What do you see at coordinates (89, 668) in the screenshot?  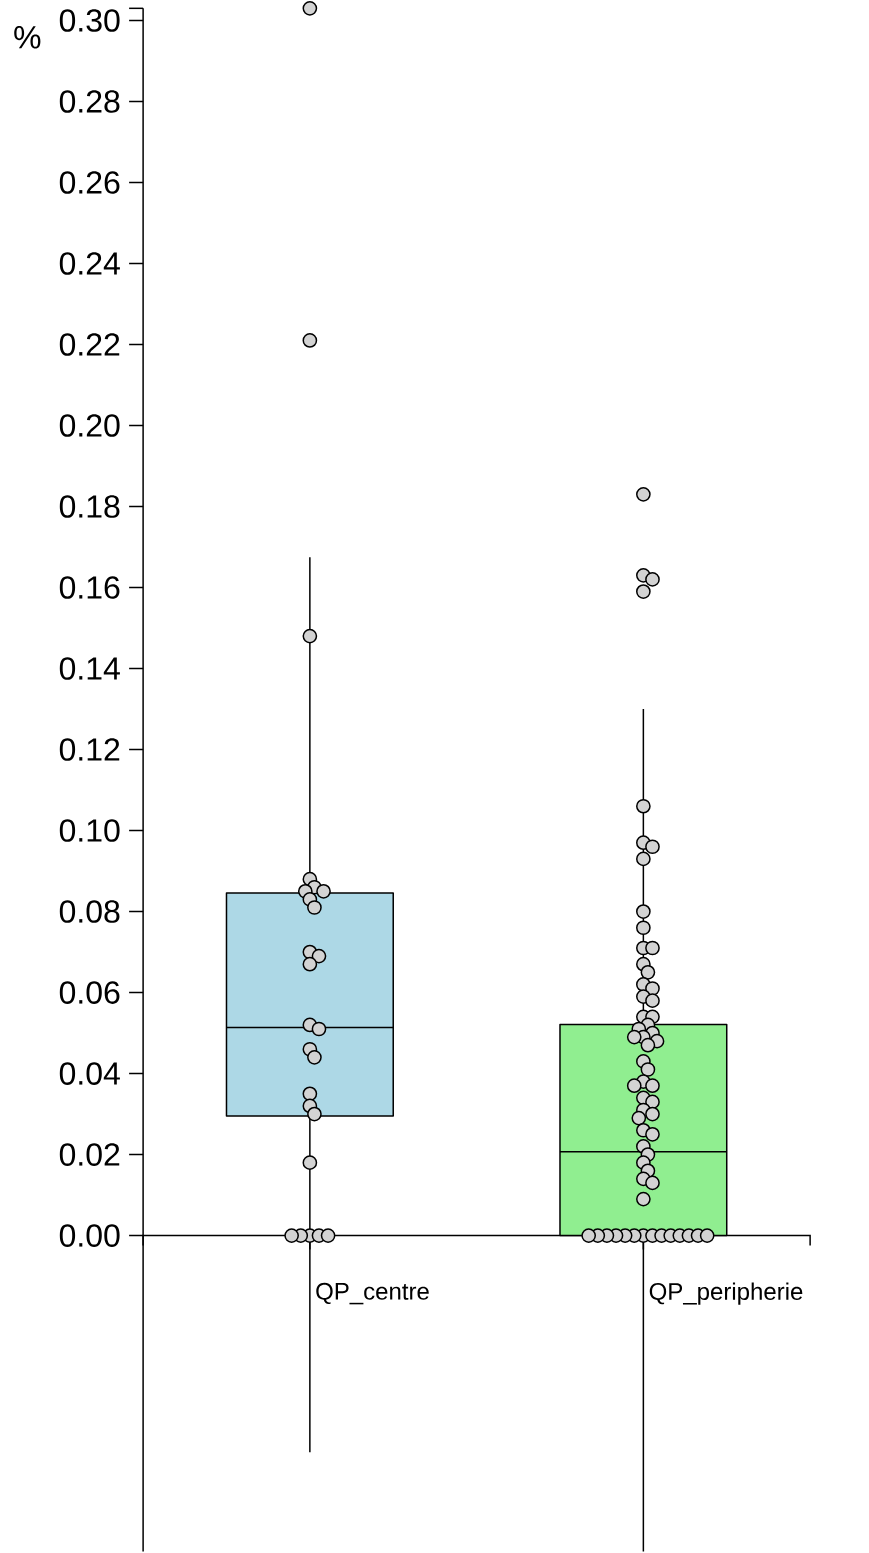 I see `y-tick-label: 0.14` at bounding box center [89, 668].